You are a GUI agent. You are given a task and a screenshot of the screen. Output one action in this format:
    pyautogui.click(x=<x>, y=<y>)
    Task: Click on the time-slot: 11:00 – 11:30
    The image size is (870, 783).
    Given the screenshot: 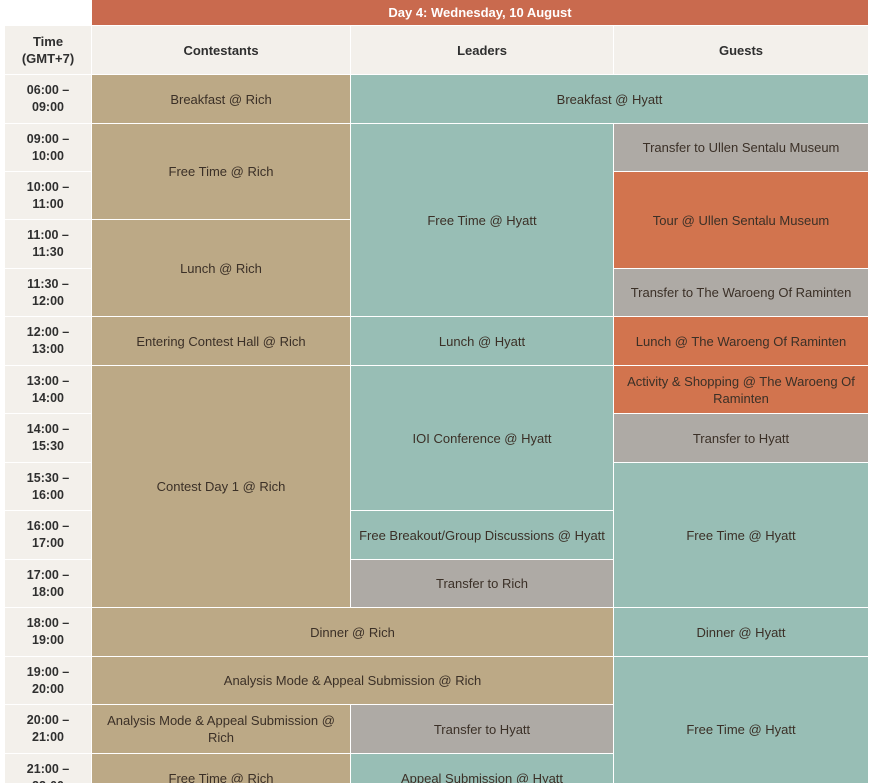 What is the action you would take?
    pyautogui.click(x=48, y=244)
    